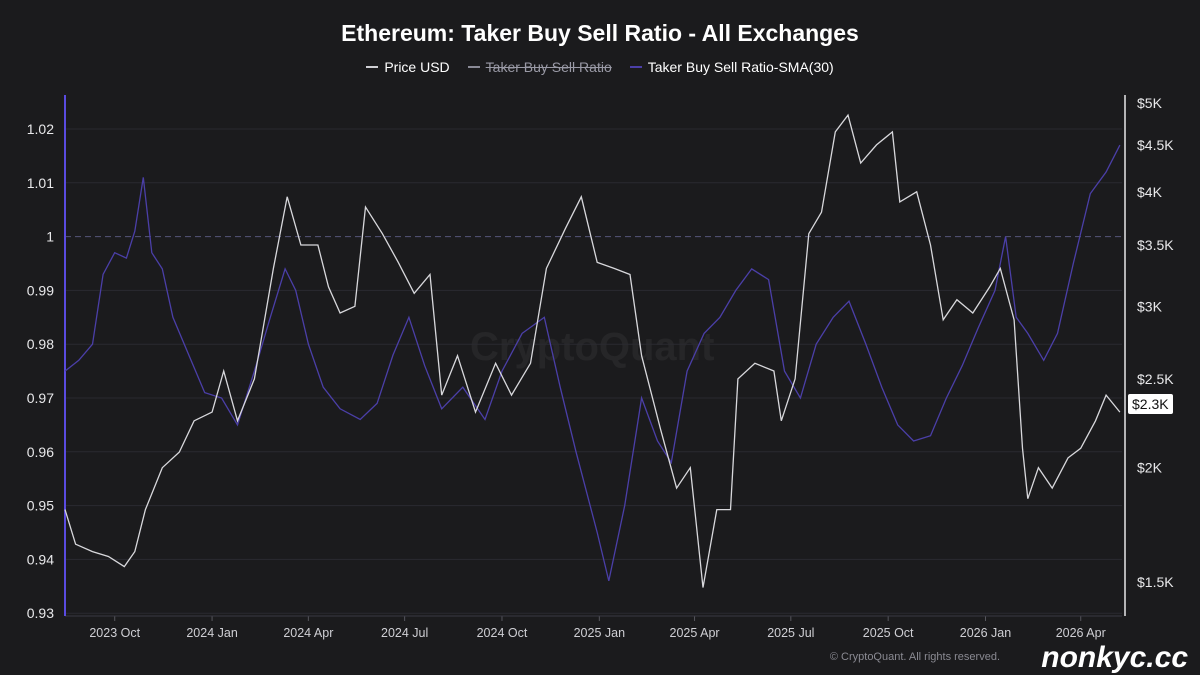 This screenshot has height=675, width=1200. Describe the element at coordinates (888, 633) in the screenshot. I see `x-tick-label: 2025 Oct` at that location.